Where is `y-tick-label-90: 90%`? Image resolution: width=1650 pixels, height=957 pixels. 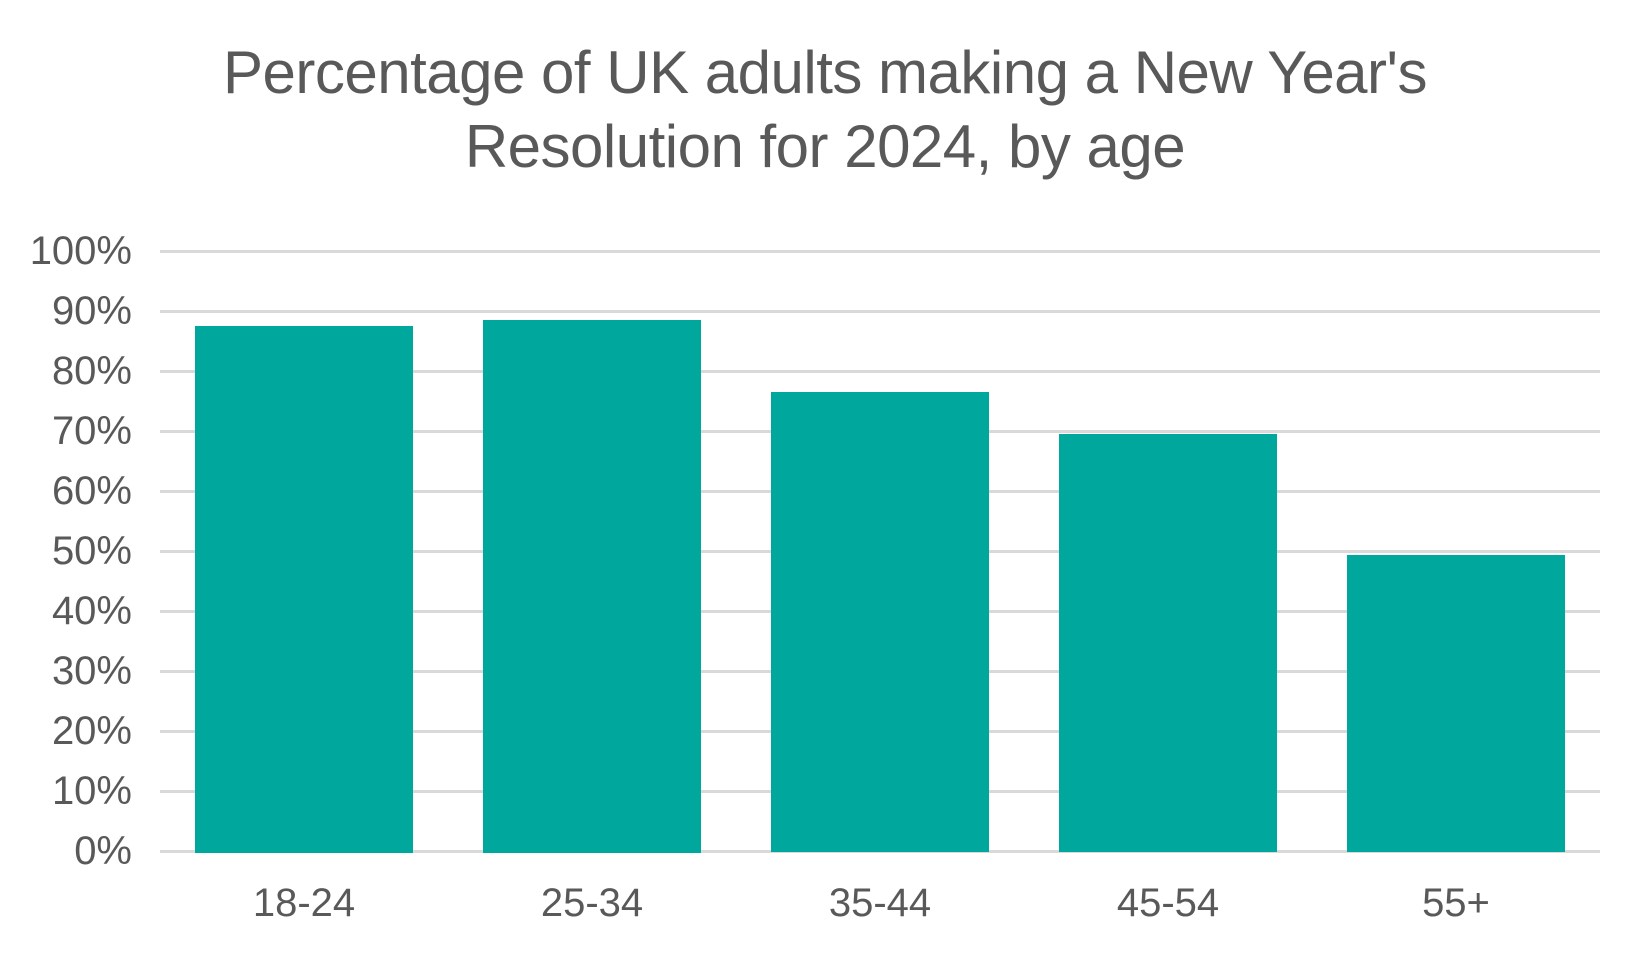
y-tick-label-90: 90% is located at coordinates (91, 311).